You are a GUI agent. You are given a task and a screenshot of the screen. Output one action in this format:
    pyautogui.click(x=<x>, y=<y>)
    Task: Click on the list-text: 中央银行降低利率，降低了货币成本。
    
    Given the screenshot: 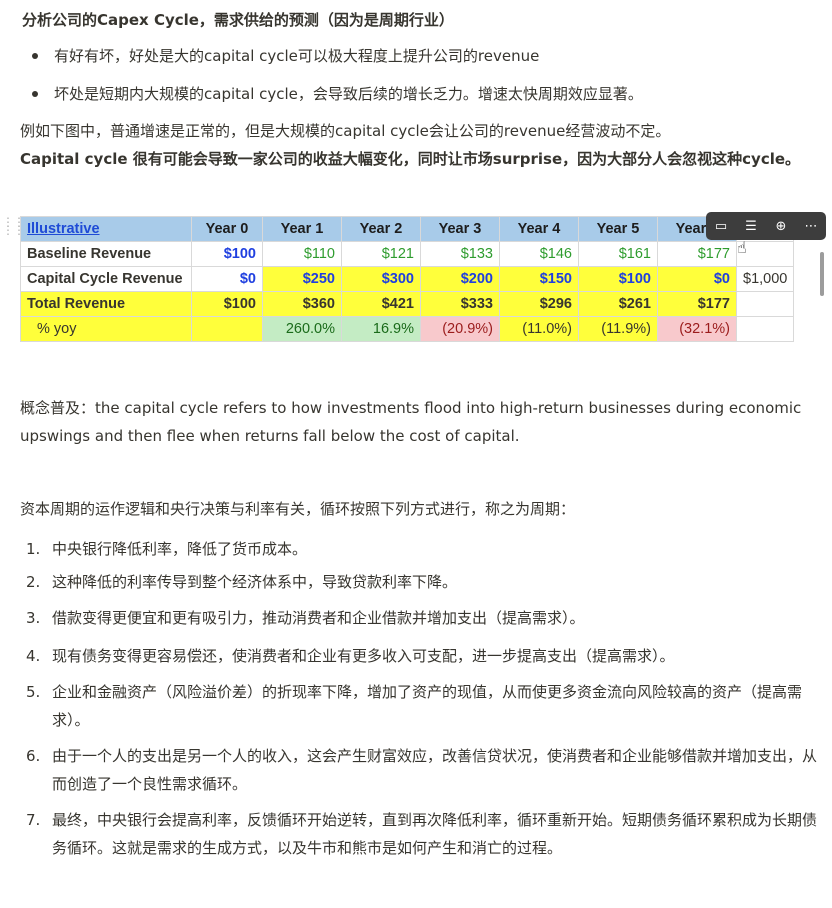 What is the action you would take?
    pyautogui.click(x=180, y=549)
    